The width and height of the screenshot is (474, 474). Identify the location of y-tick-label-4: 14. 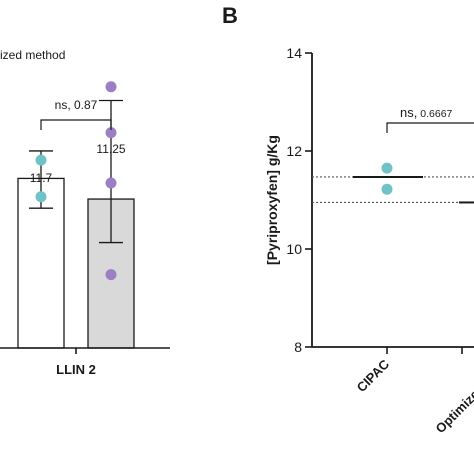
(294, 53).